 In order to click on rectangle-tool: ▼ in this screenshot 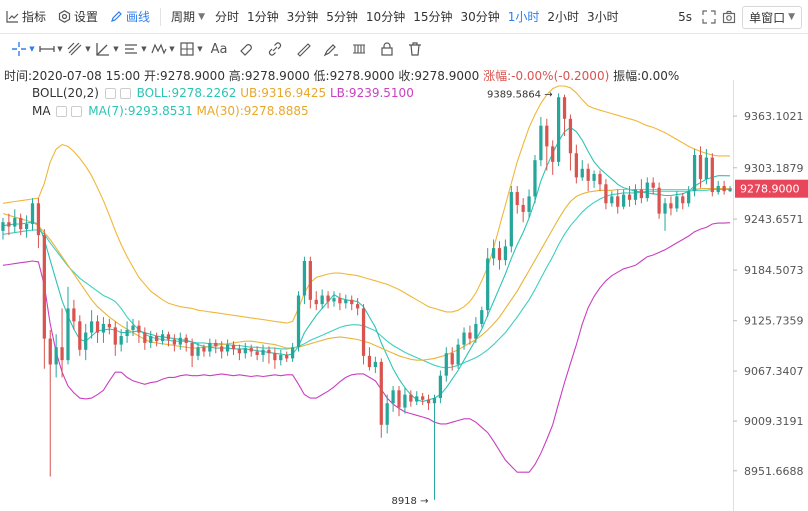, I will do `click(191, 49)`.